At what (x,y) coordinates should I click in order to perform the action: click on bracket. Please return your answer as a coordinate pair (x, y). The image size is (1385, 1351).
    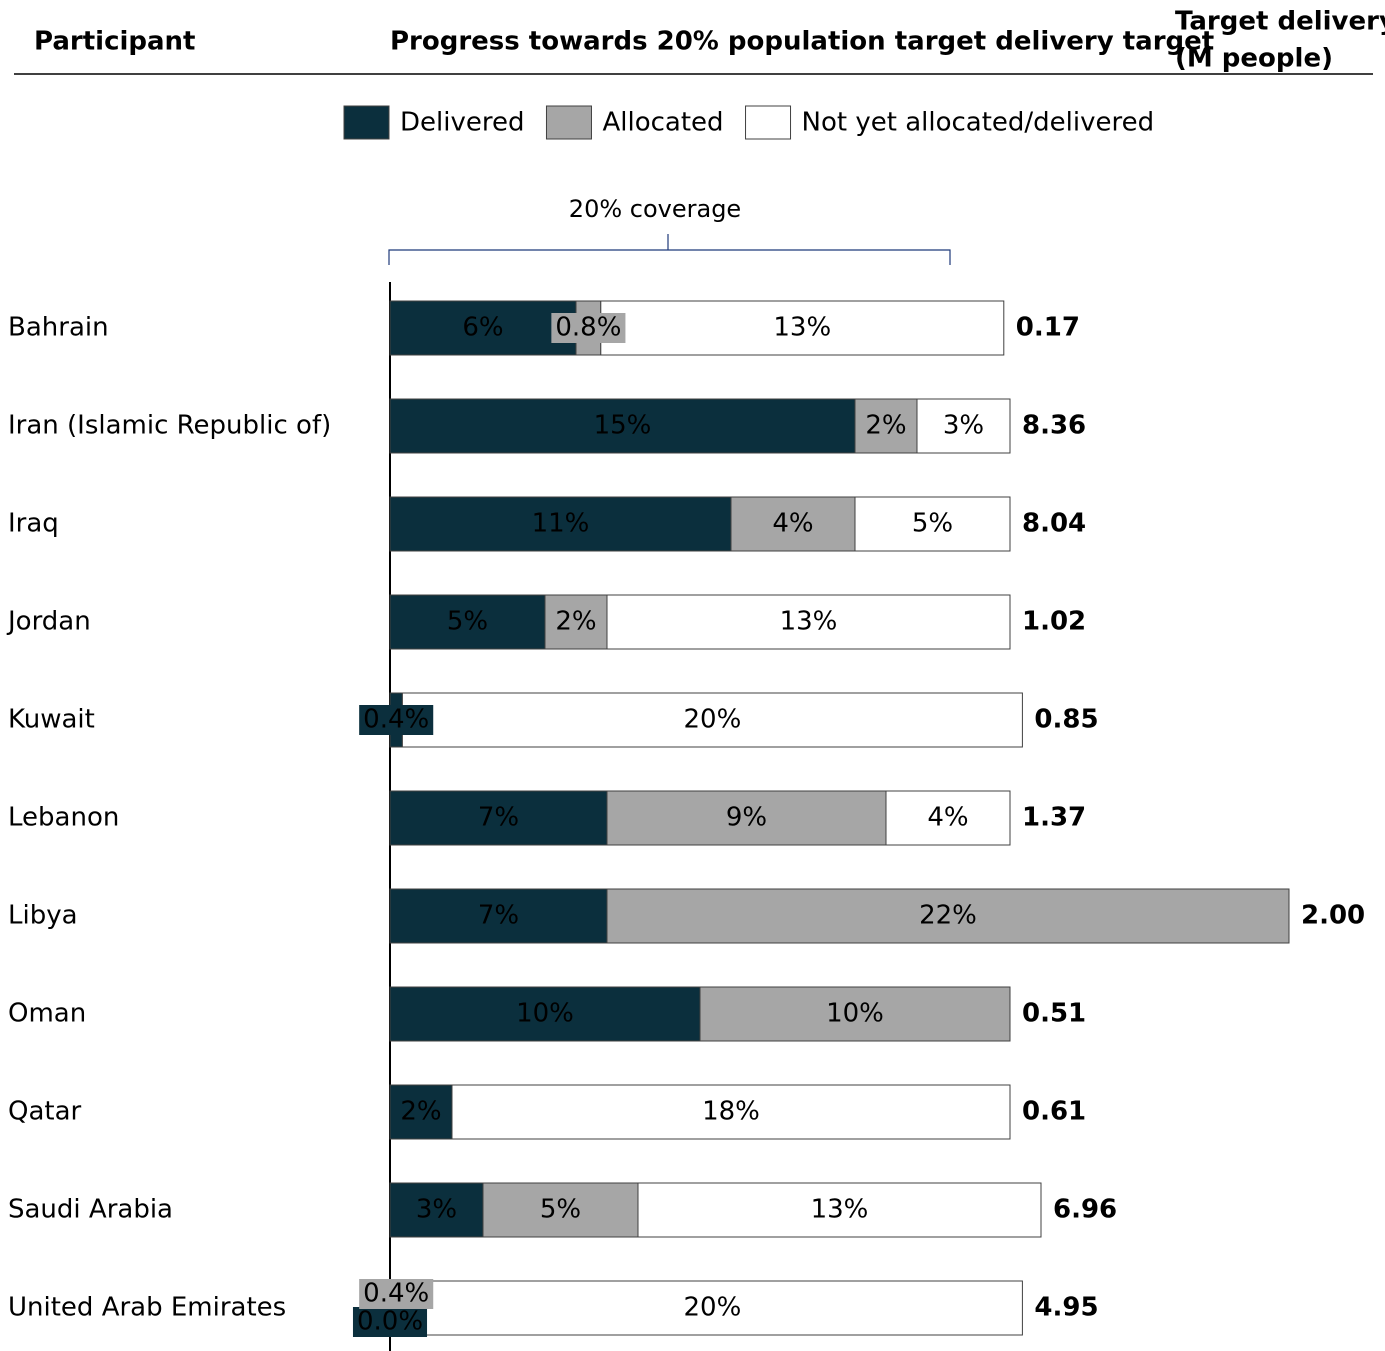
    Looking at the image, I should click on (669, 249).